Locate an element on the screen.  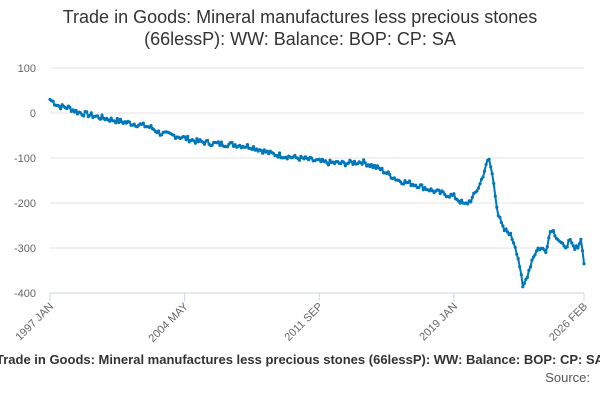
x-tick-label: 2011 SEP is located at coordinates (303, 322).